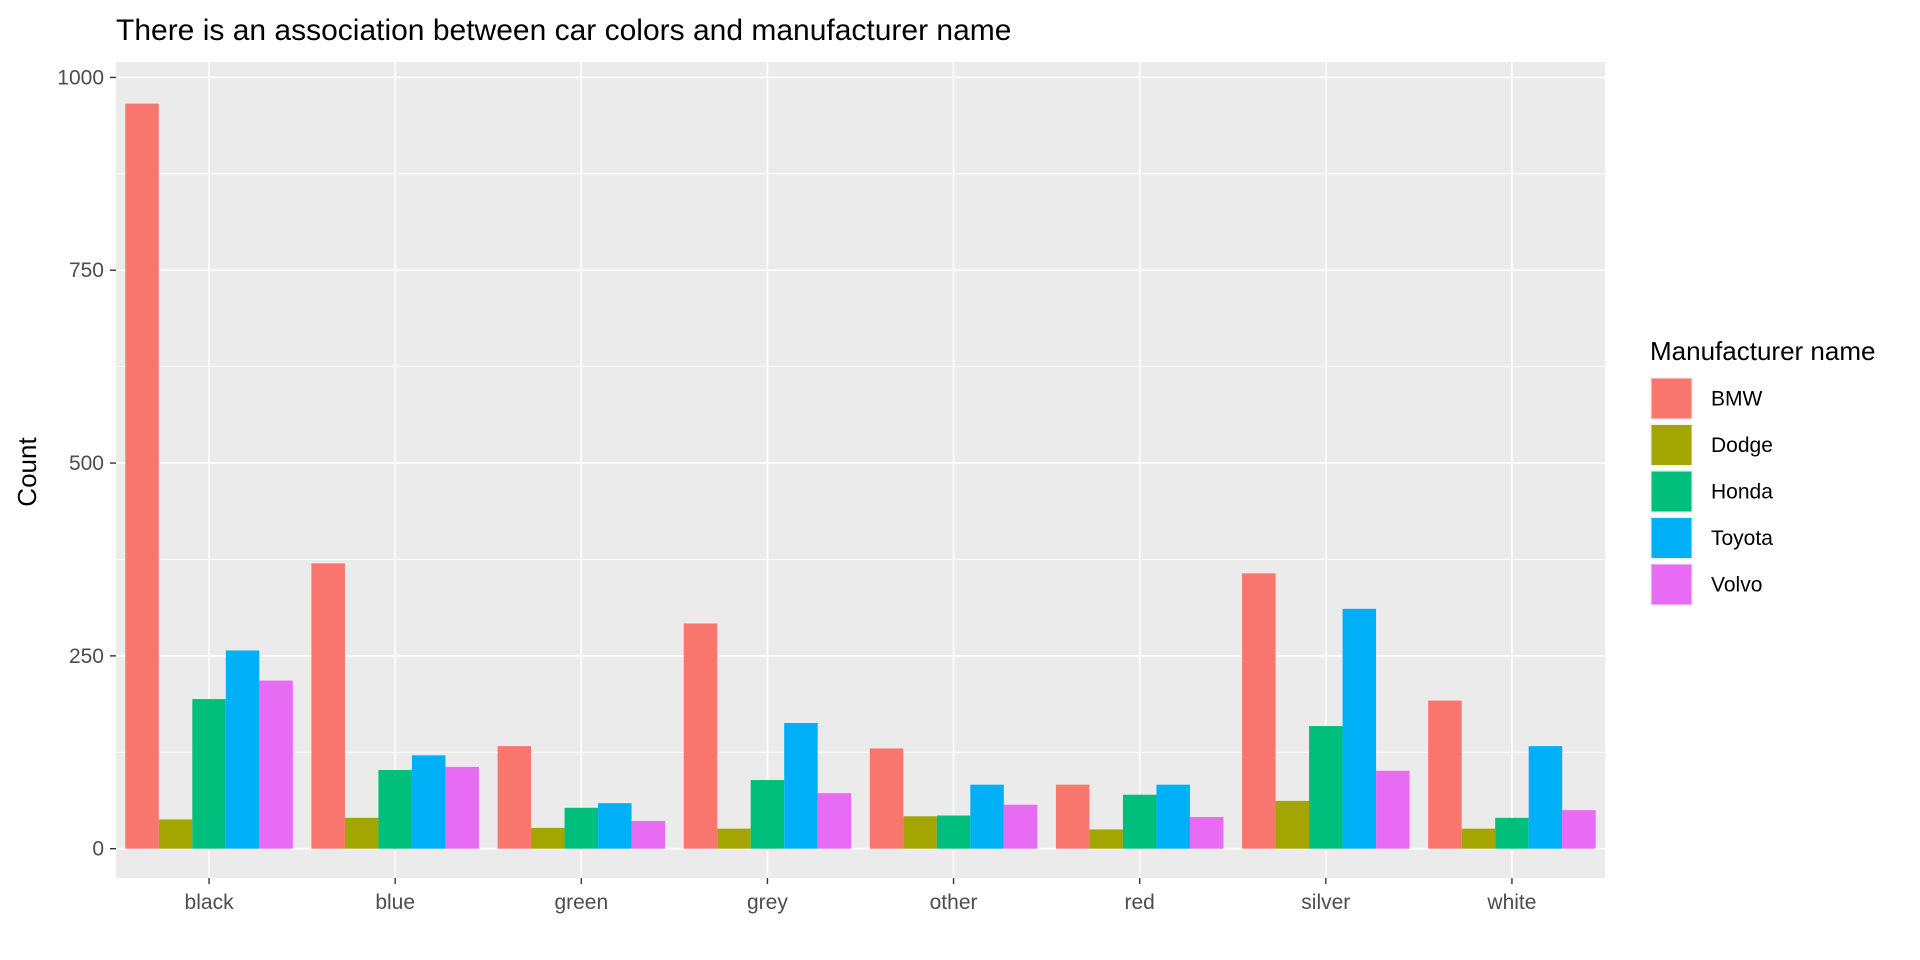 Image resolution: width=1920 pixels, height=960 pixels. I want to click on bar-bmw-white, so click(1445, 774).